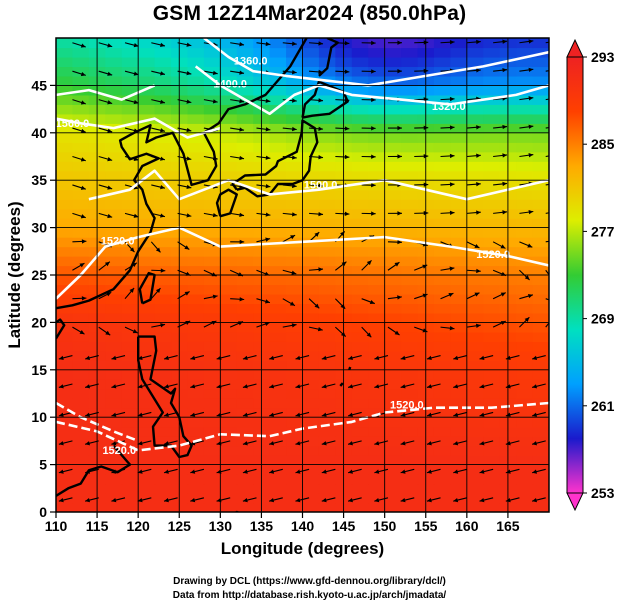 This screenshot has height=605, width=619. Describe the element at coordinates (328, 57) in the screenshot. I see `coastline` at that location.